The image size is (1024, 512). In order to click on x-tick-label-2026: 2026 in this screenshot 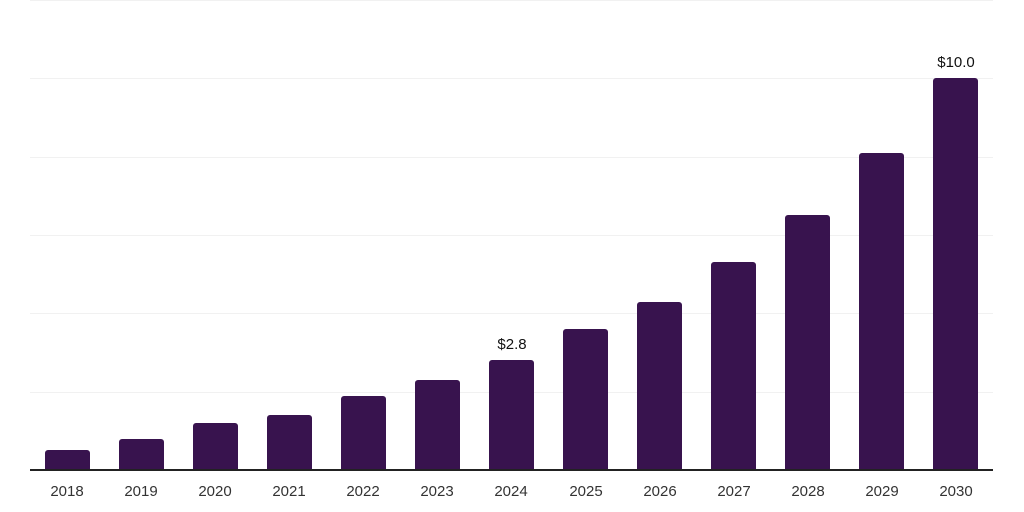, I will do `click(660, 491)`.